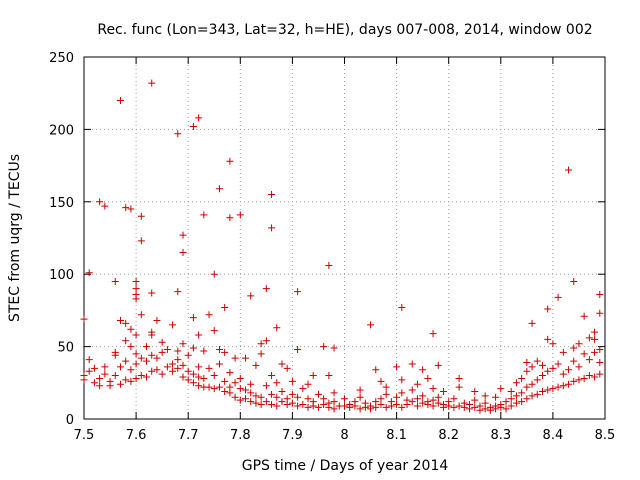  What do you see at coordinates (70, 420) in the screenshot?
I see `y-tick-label: 0` at bounding box center [70, 420].